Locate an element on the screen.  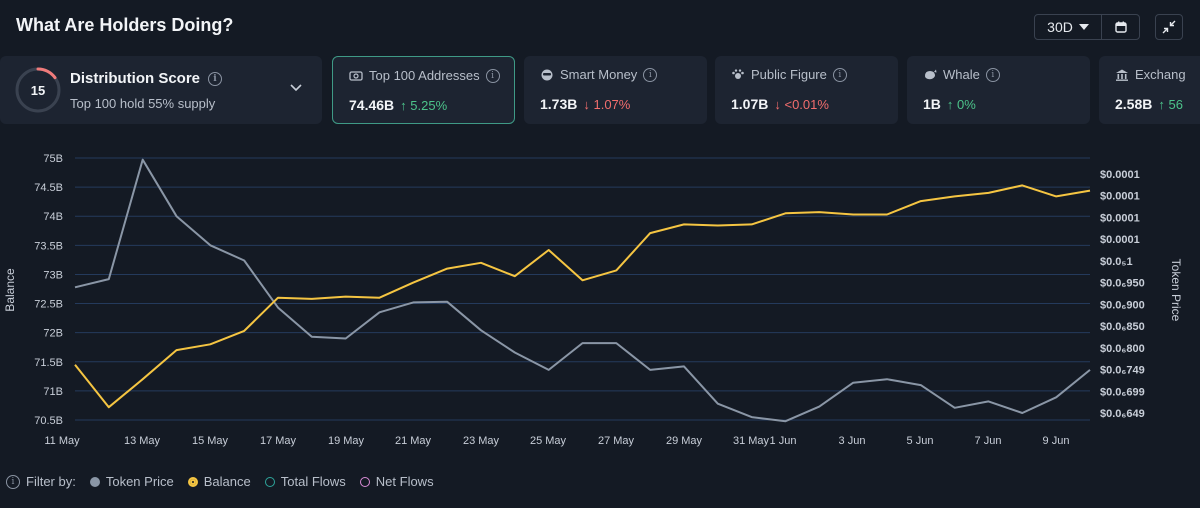
distribution-subtitle: Top 100 hold 55% supply is located at coordinates (143, 103).